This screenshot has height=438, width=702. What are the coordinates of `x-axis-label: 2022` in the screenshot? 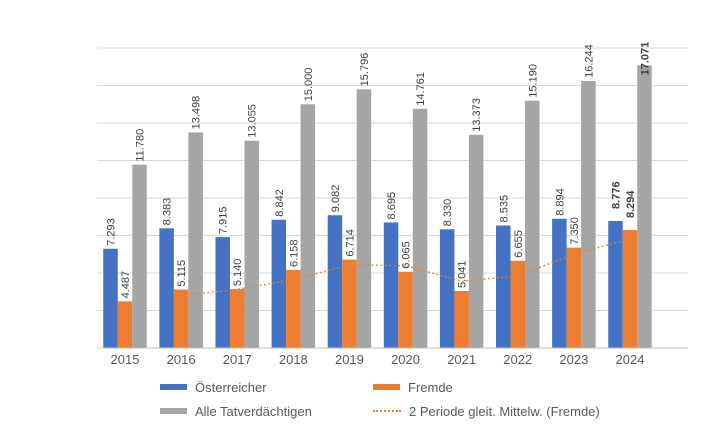 It's located at (517, 359).